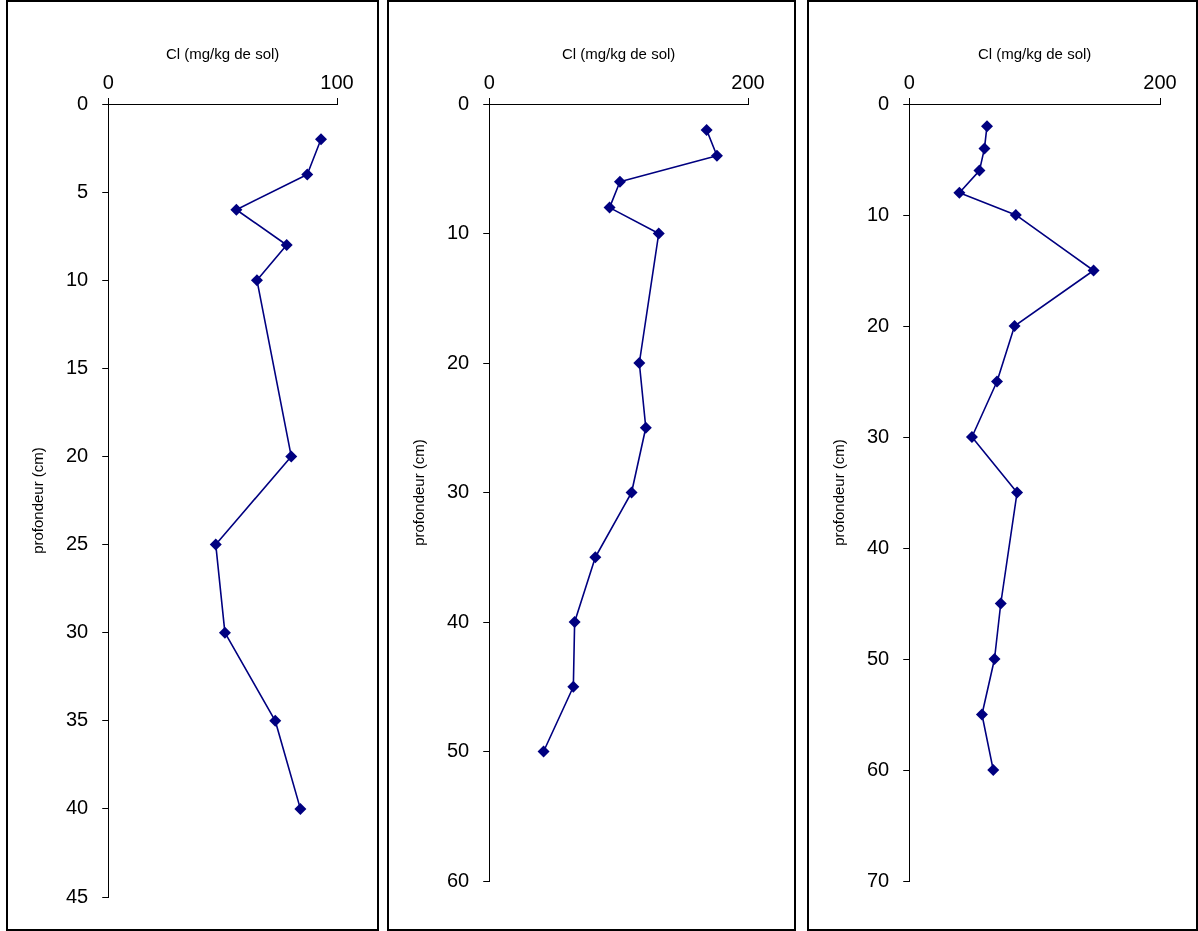  I want to click on y-tick-label: 45, so click(77, 895).